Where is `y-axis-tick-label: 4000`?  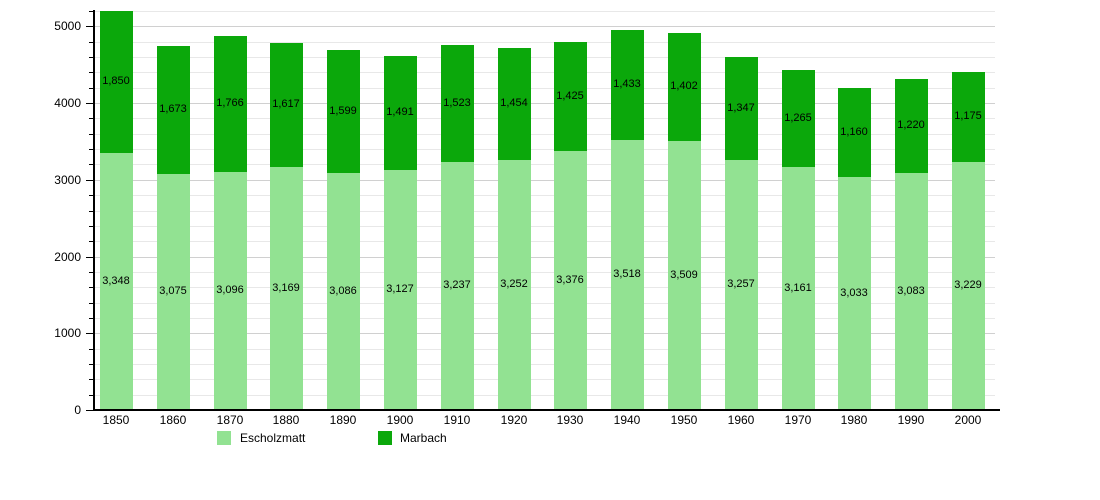
y-axis-tick-label: 4000 is located at coordinates (67, 103).